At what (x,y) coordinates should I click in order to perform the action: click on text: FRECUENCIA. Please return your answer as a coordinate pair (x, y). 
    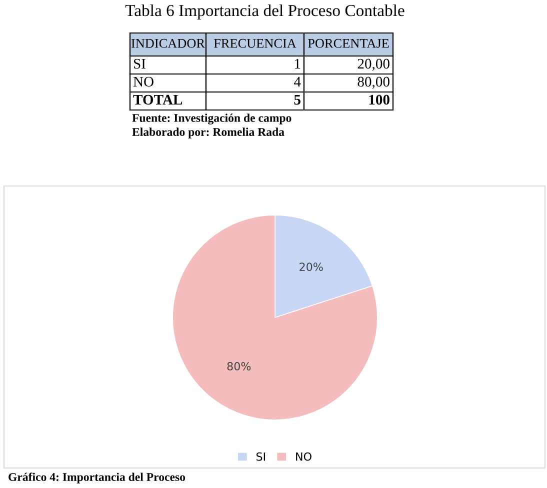
    Looking at the image, I should click on (255, 43).